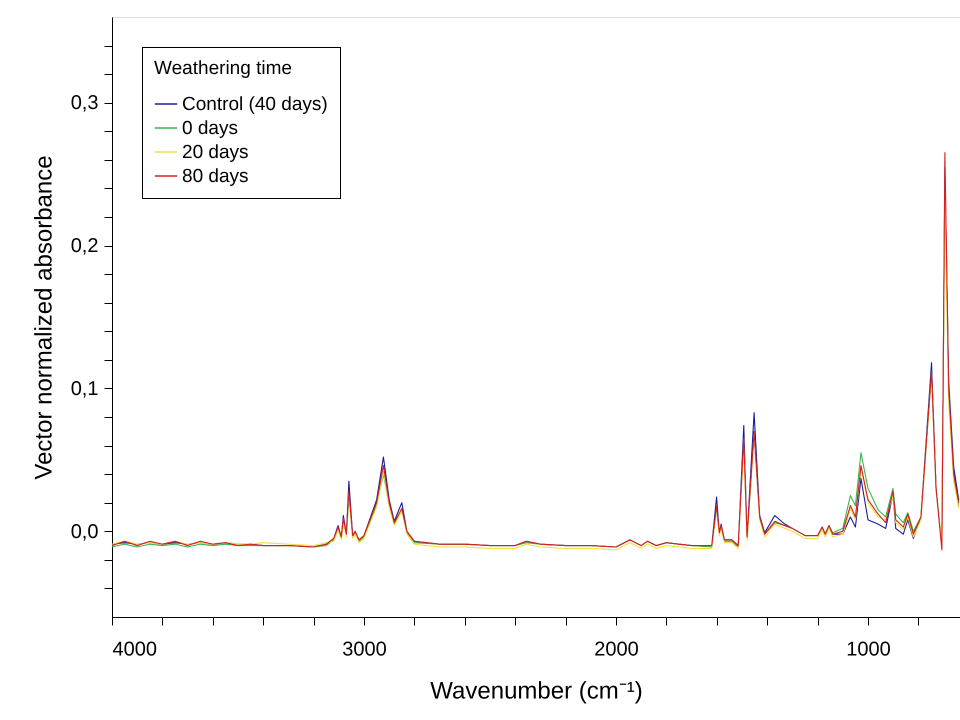  Describe the element at coordinates (255, 104) in the screenshot. I see `legend-label: Control (40 days)` at that location.